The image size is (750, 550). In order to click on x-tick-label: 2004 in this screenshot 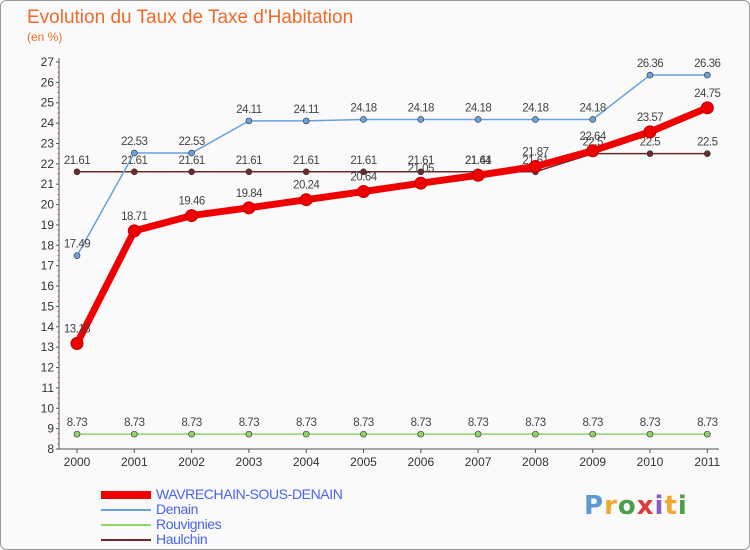, I will do `click(306, 462)`.